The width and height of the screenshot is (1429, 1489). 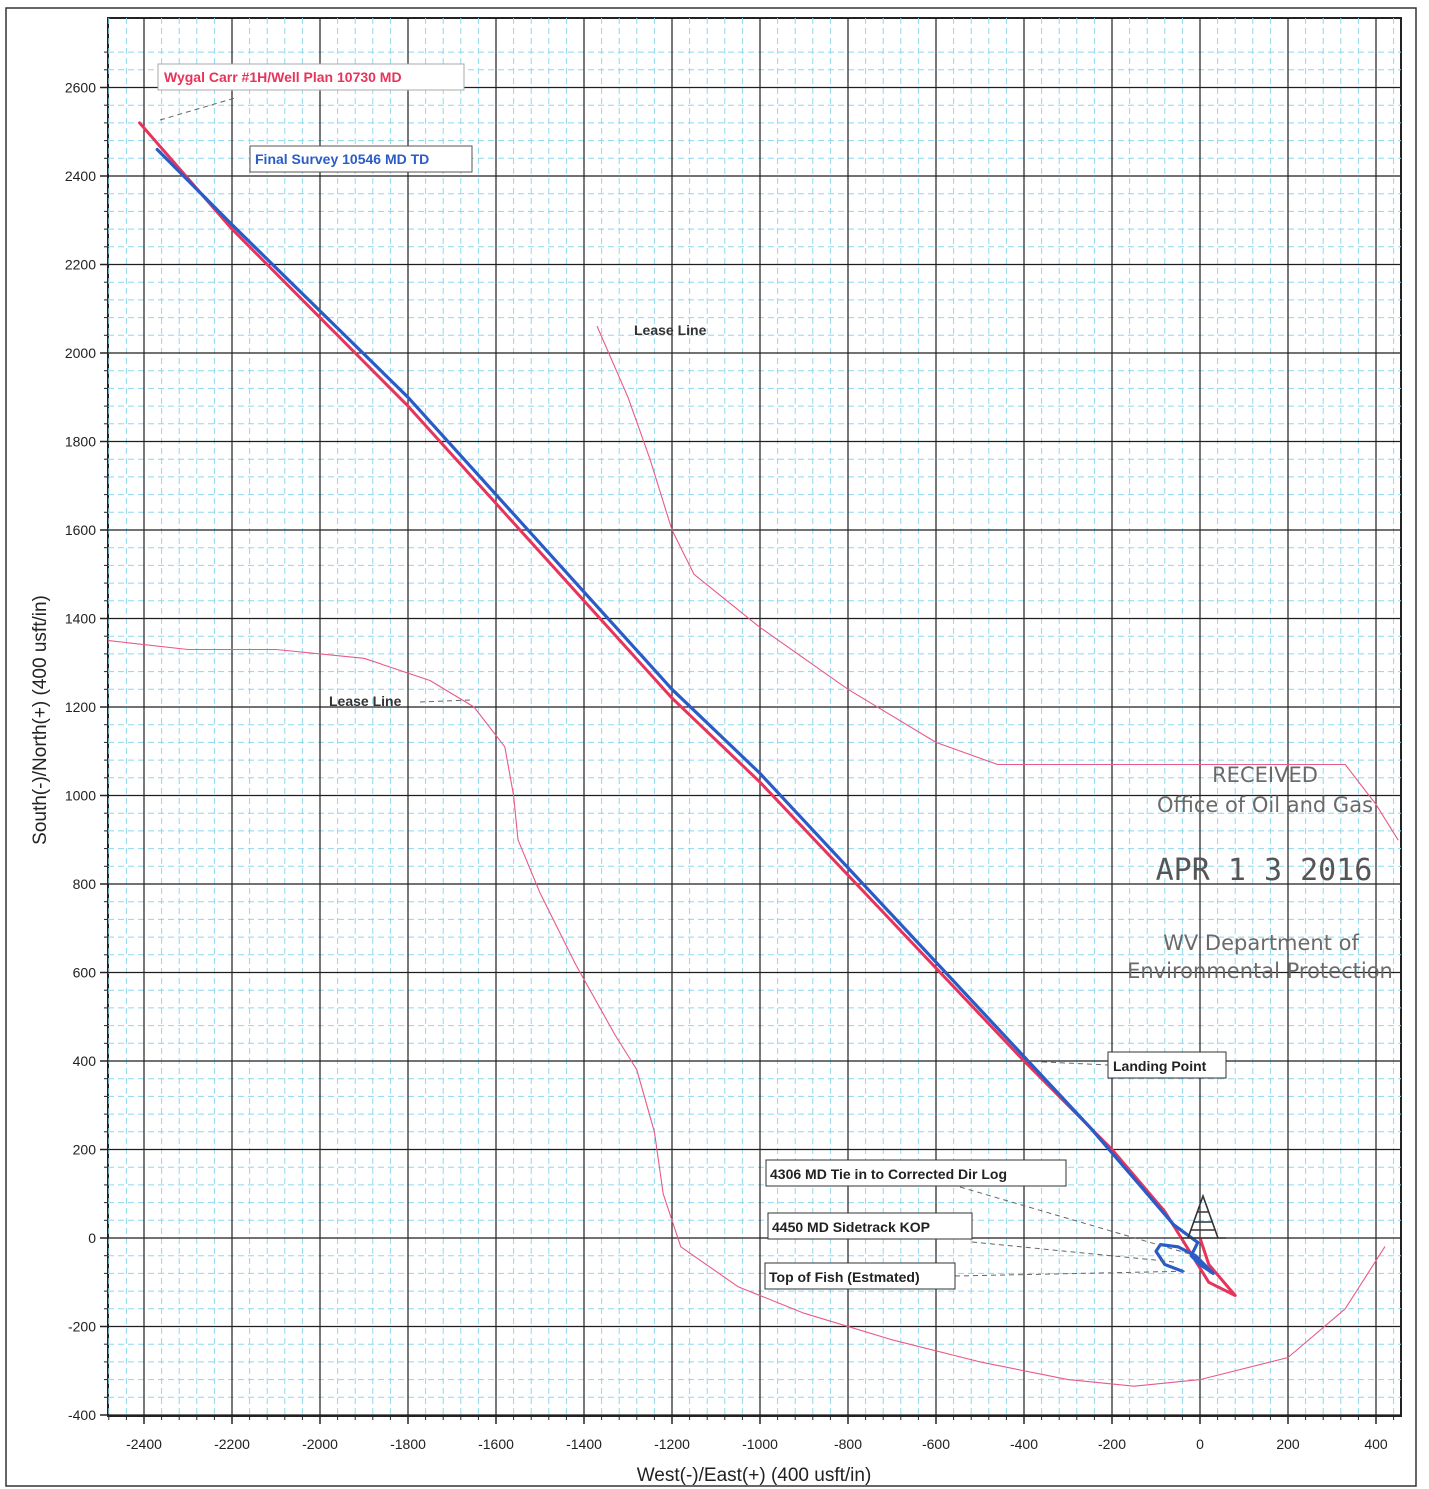 What do you see at coordinates (1376, 1444) in the screenshot?
I see `x-tick-label: 400` at bounding box center [1376, 1444].